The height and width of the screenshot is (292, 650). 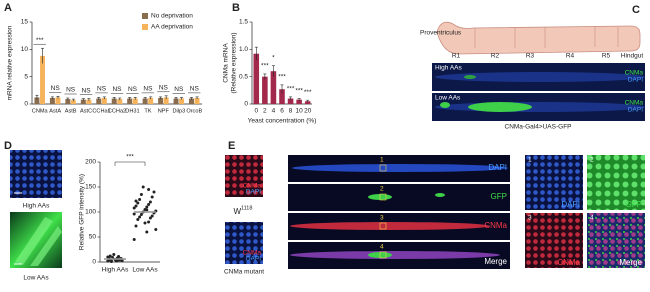 I want to click on significance: *, so click(x=273, y=57).